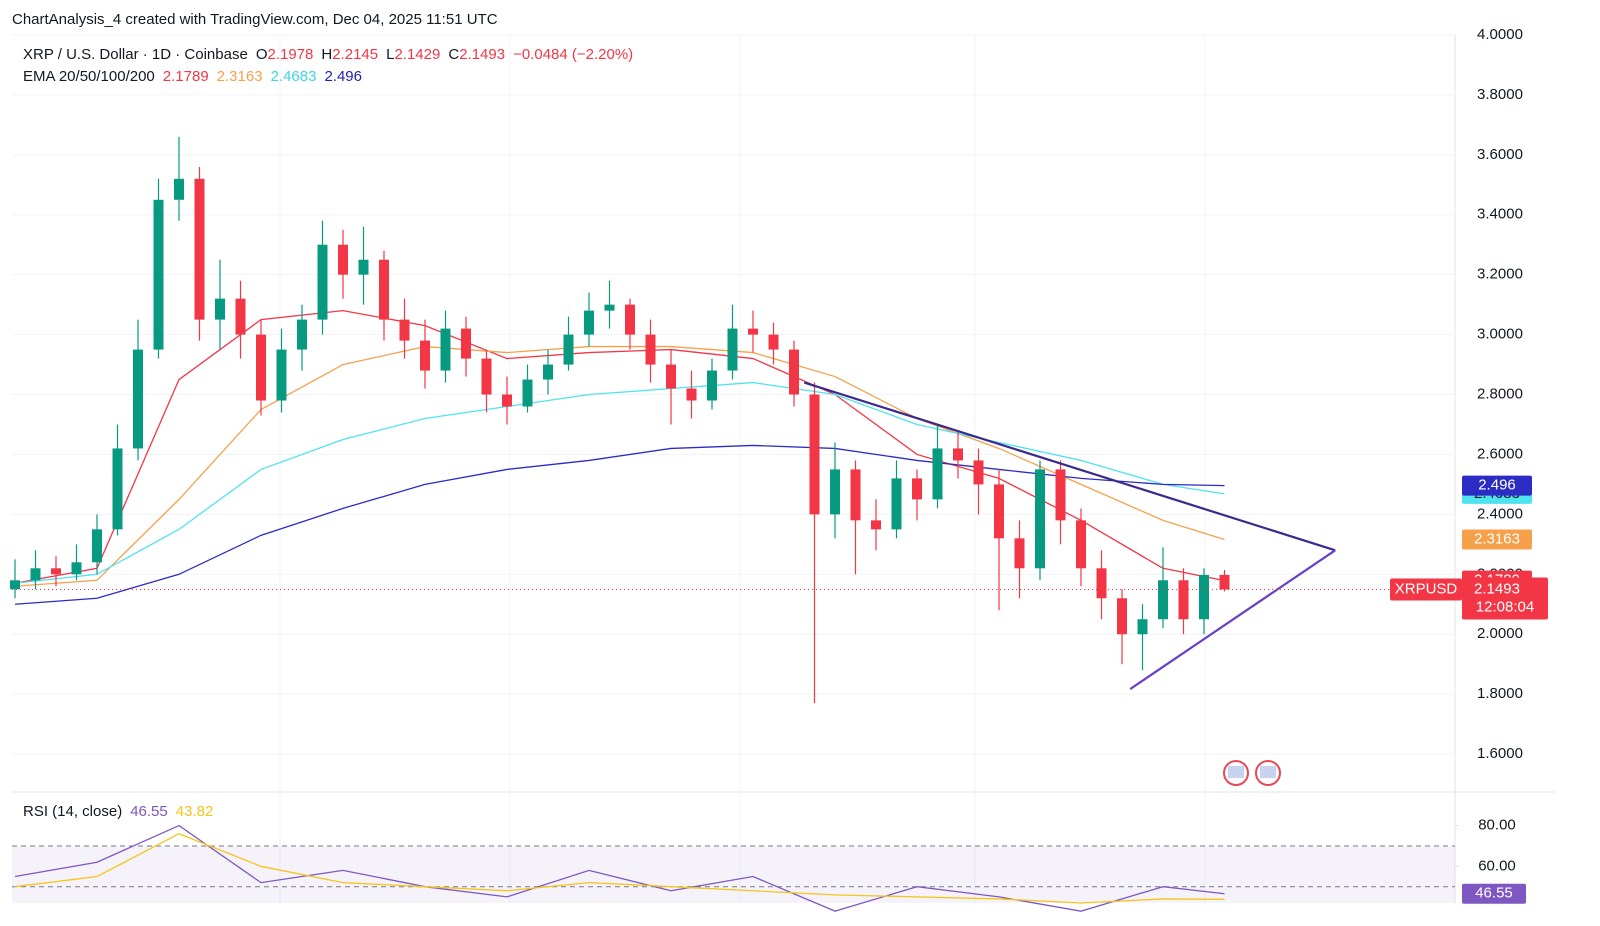 The height and width of the screenshot is (926, 1600). Describe the element at coordinates (343, 76) in the screenshot. I see `ema-value: 2.496` at that location.